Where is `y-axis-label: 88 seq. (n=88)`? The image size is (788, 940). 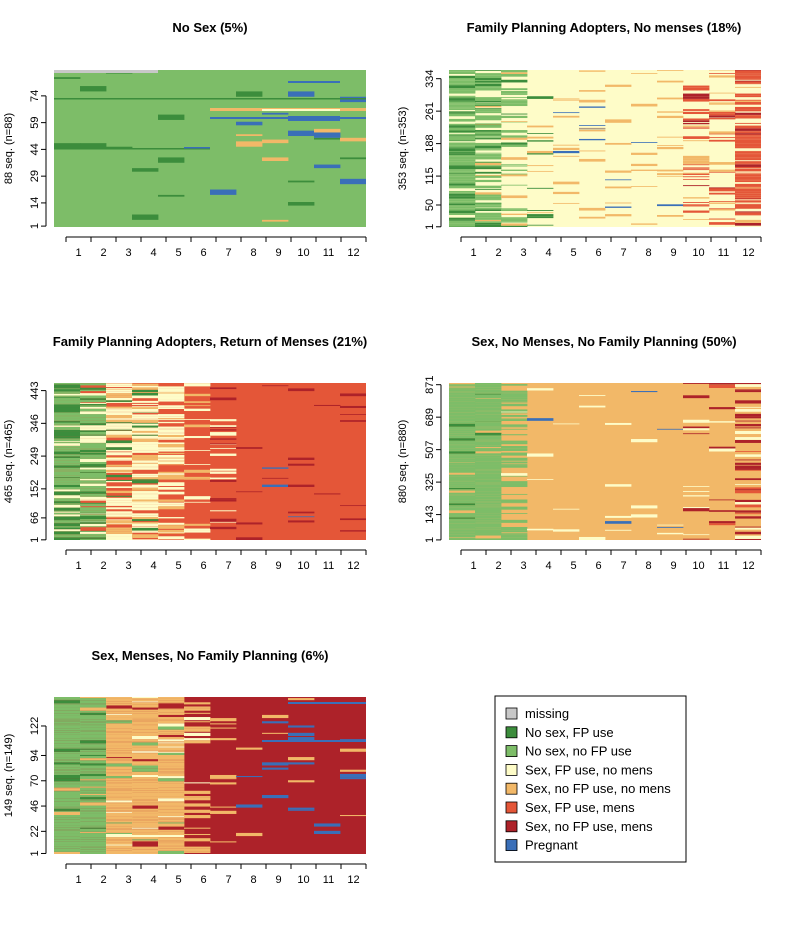
y-axis-label: 88 seq. (n=88) is located at coordinates (9, 148).